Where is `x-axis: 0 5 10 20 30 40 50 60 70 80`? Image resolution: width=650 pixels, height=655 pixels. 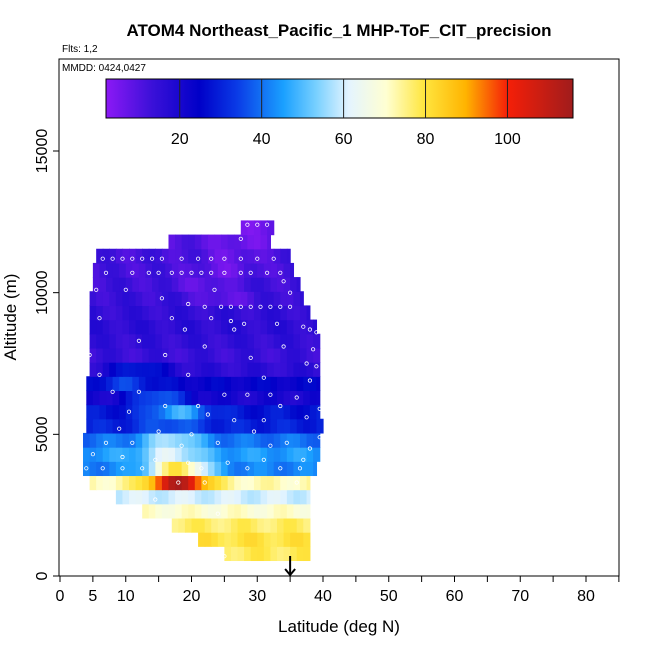
x-axis: 0 5 10 20 30 40 50 60 70 80 is located at coordinates (338, 590).